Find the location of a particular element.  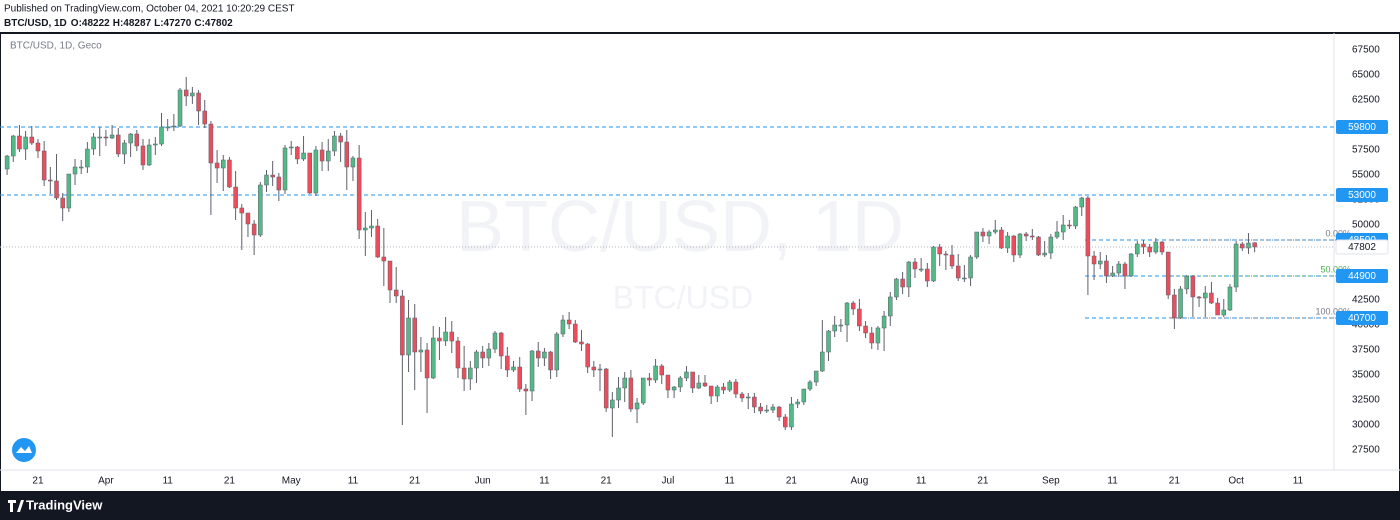

y-tick-label: 57500 is located at coordinates (1366, 150).